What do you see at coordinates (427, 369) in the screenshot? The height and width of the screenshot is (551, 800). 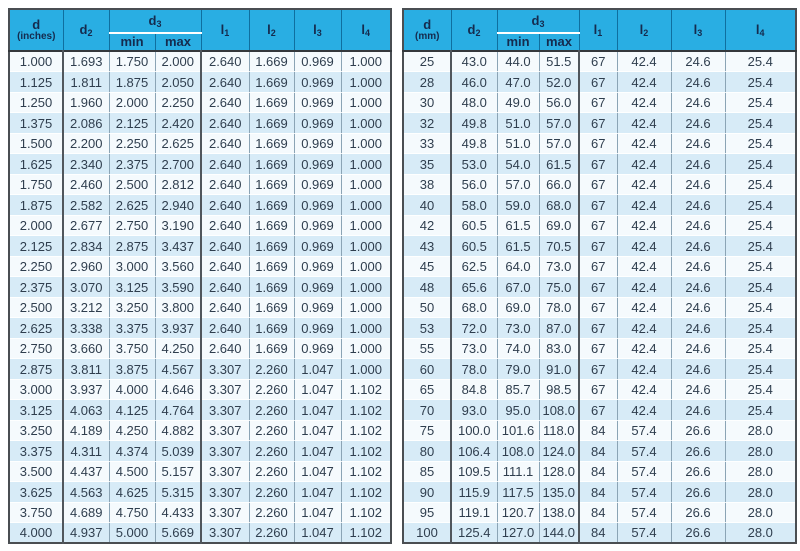 I see `table-cell: 60` at bounding box center [427, 369].